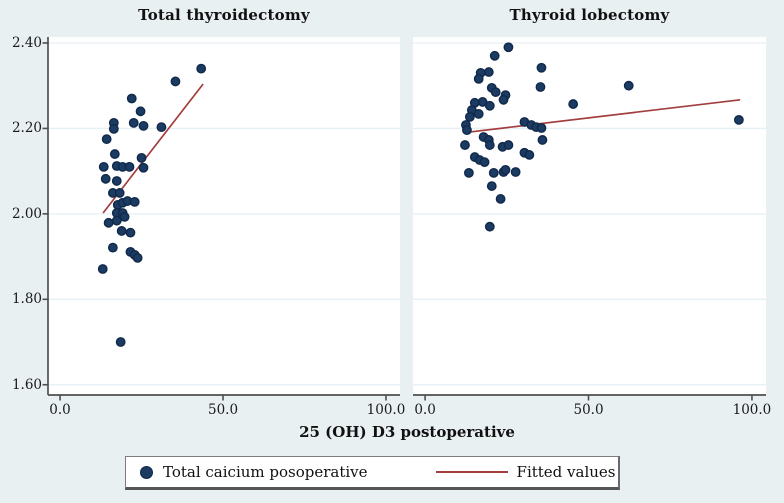 Image resolution: width=784 pixels, height=503 pixels. Describe the element at coordinates (602, 116) in the screenshot. I see `fitted-line` at that location.